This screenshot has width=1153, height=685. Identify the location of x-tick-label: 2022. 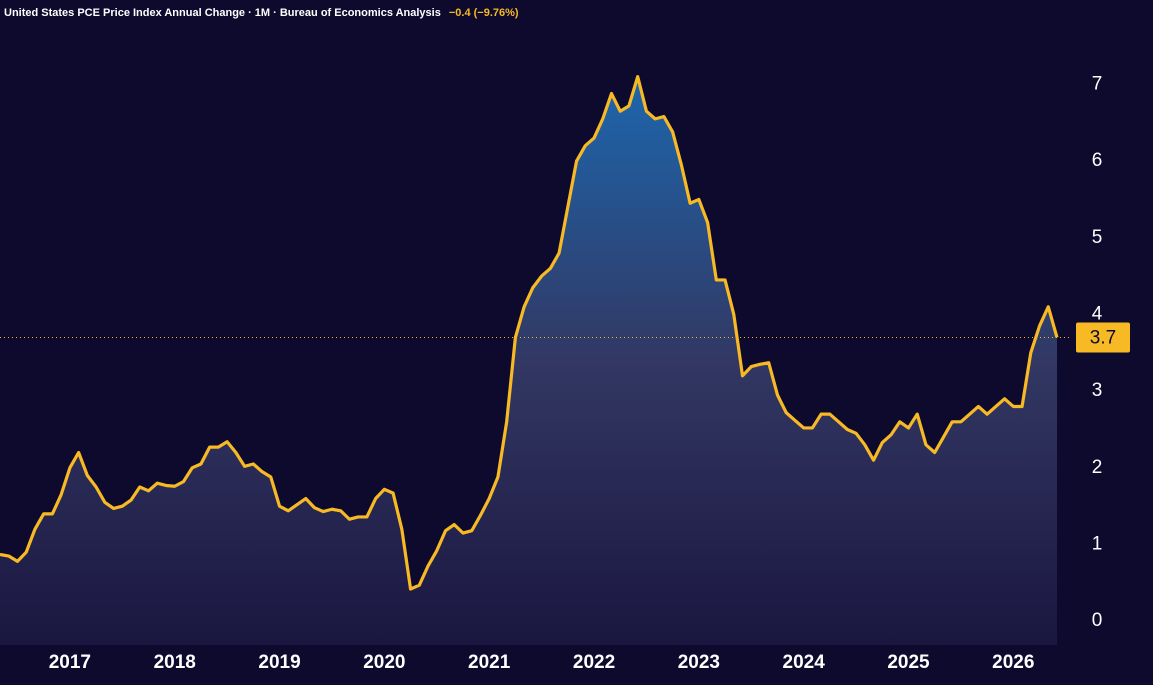
(594, 662).